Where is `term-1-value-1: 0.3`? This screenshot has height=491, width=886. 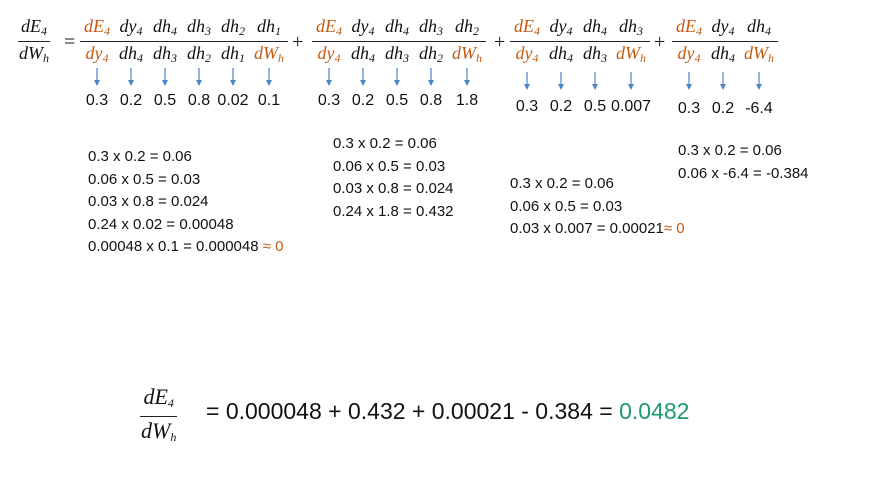
term-1-value-1: 0.3 is located at coordinates (97, 100).